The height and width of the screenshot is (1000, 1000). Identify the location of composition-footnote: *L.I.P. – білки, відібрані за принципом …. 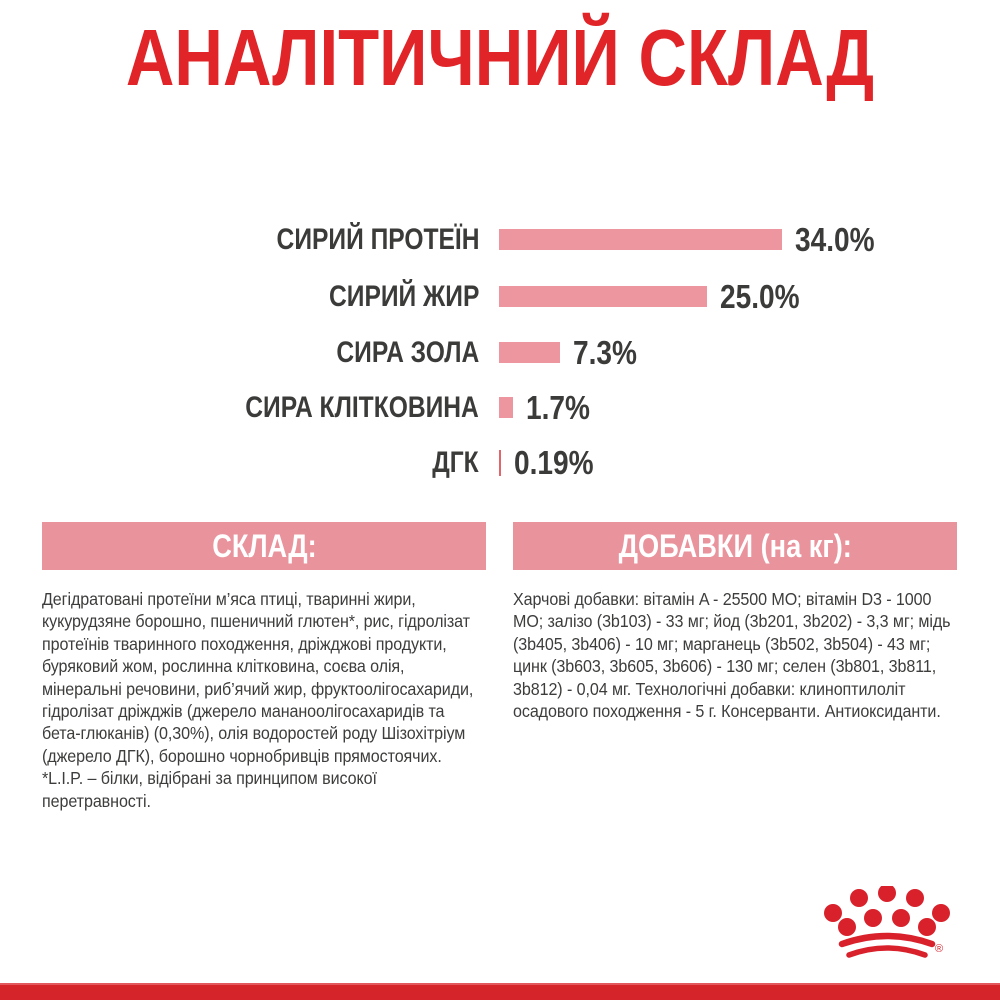
(209, 789).